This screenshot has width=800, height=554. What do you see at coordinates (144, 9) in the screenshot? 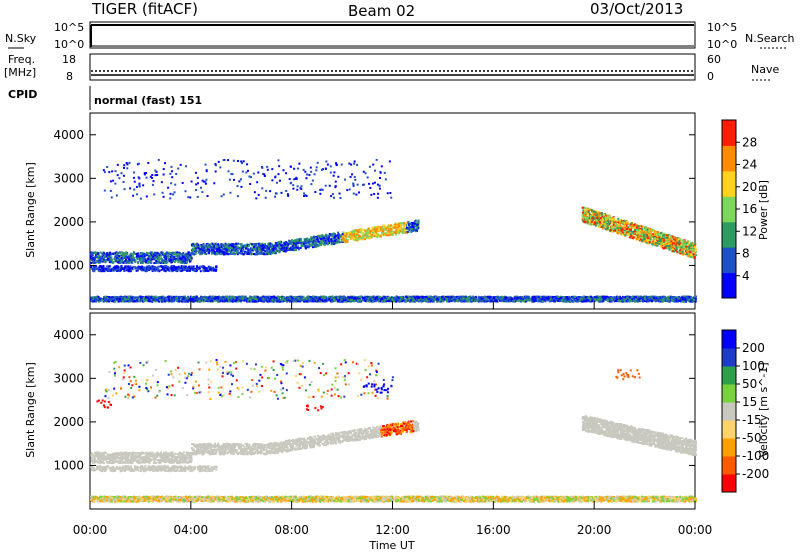
I see `radar-title: TIGER (fitACF)` at bounding box center [144, 9].